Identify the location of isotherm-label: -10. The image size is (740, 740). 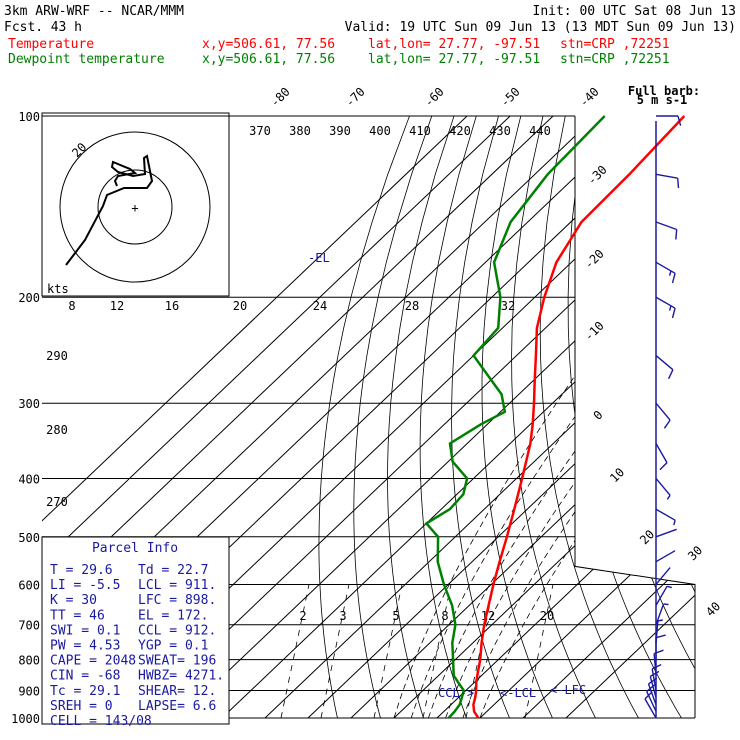
(594, 331).